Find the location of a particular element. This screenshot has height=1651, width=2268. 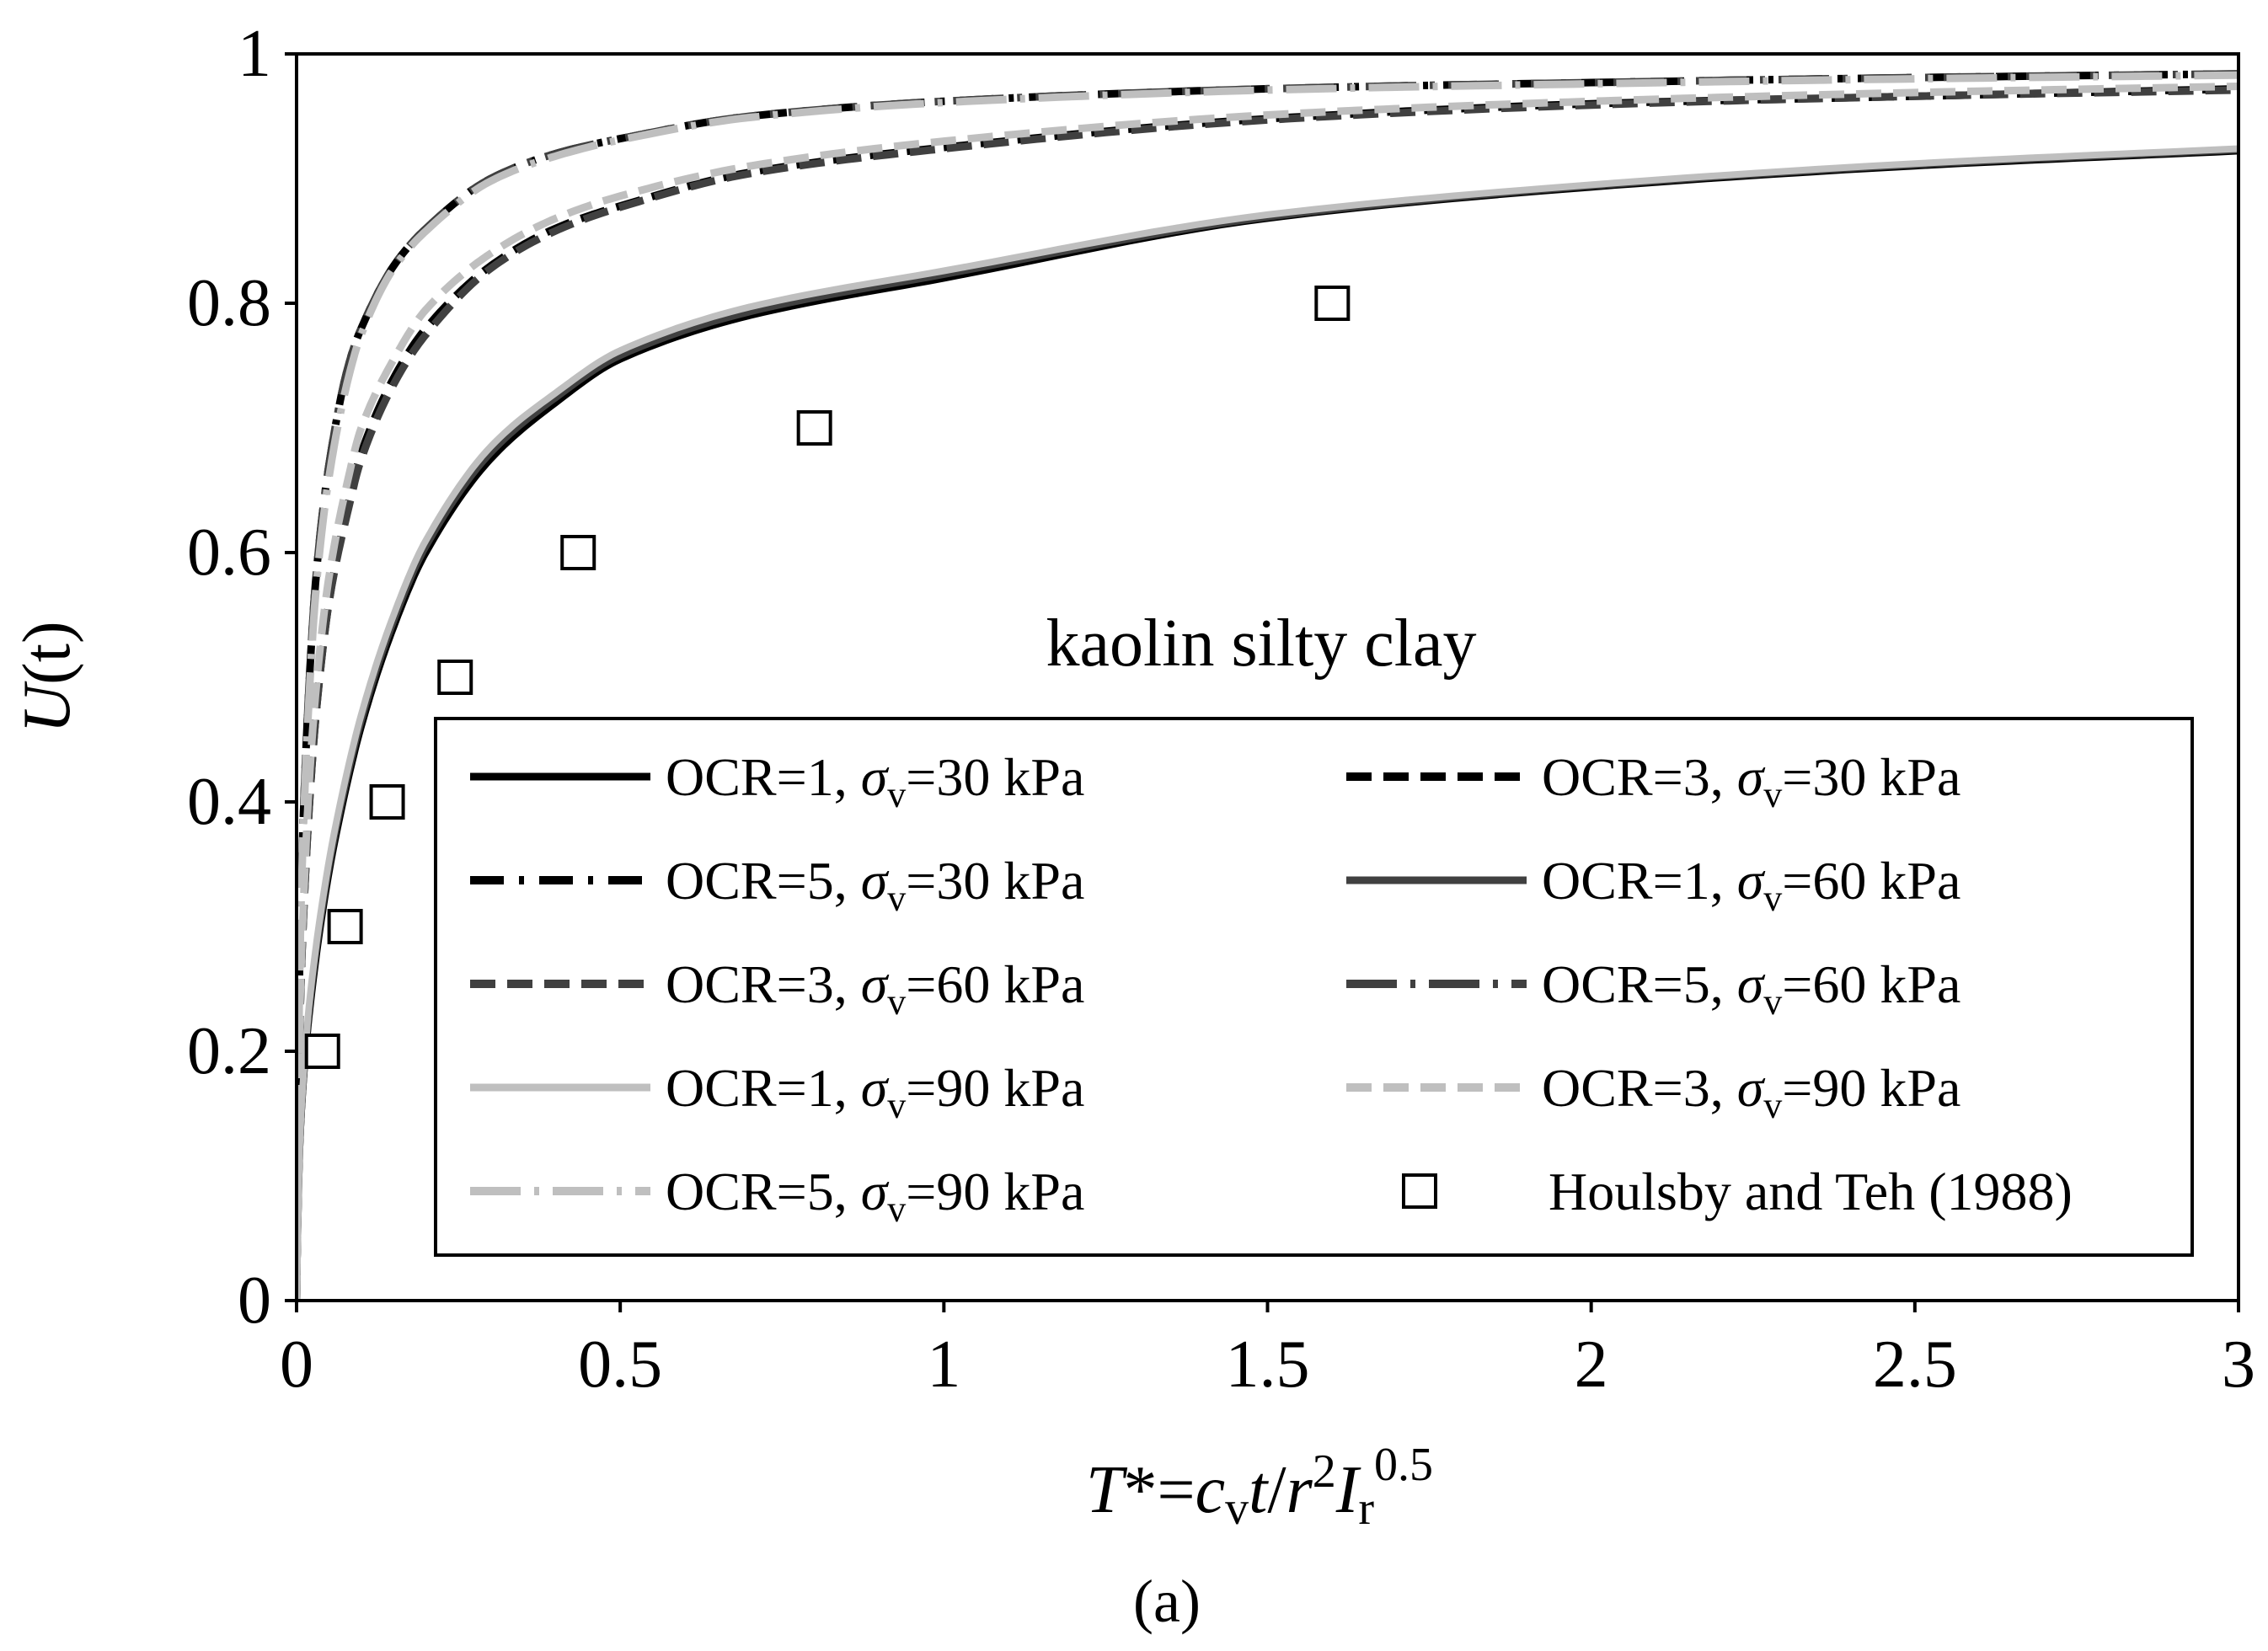

x-tick-label: 2.5 is located at coordinates (1915, 1365).